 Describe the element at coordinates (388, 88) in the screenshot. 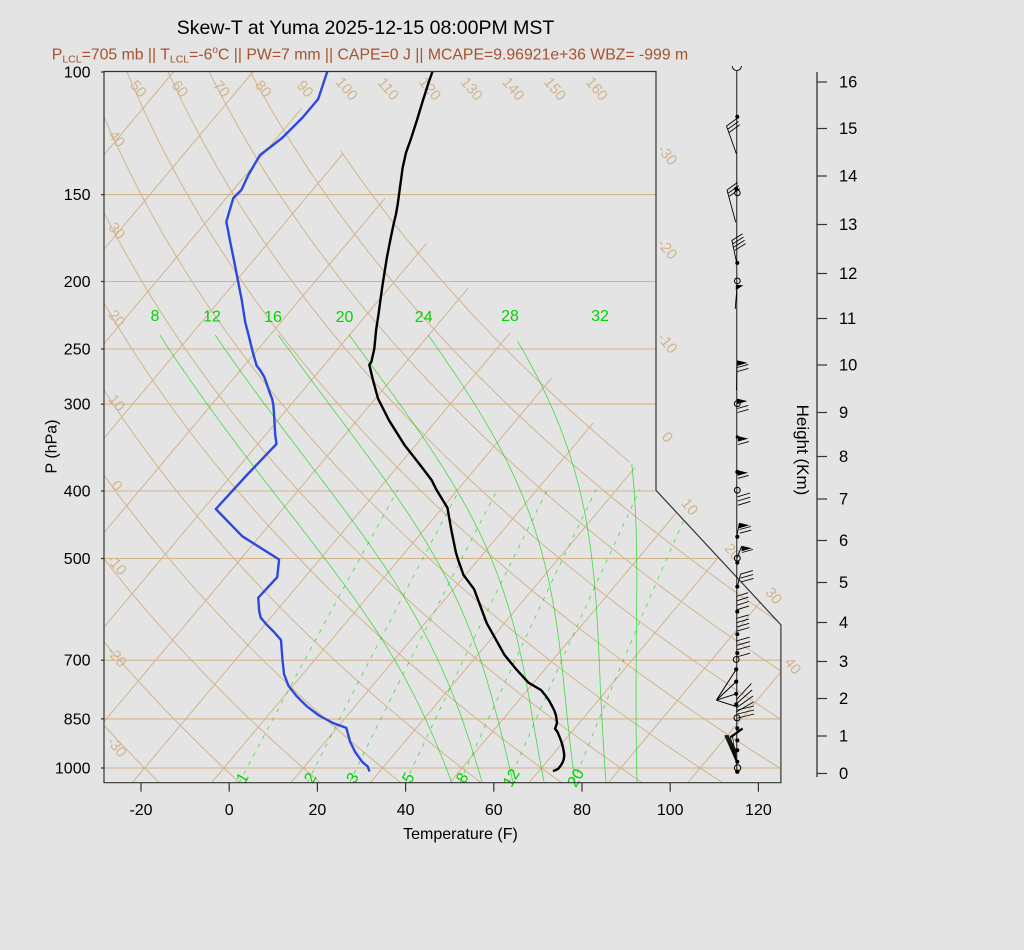

I see `svg-text: 110` at that location.